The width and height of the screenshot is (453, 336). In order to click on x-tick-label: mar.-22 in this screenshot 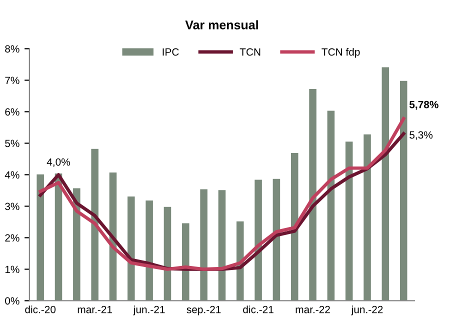, I will do `click(313, 310)`.